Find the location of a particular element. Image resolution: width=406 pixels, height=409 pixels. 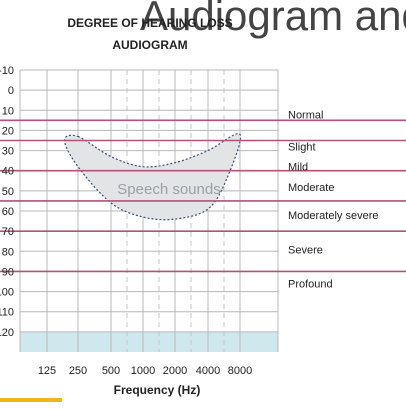

band-label: Mild is located at coordinates (298, 168).